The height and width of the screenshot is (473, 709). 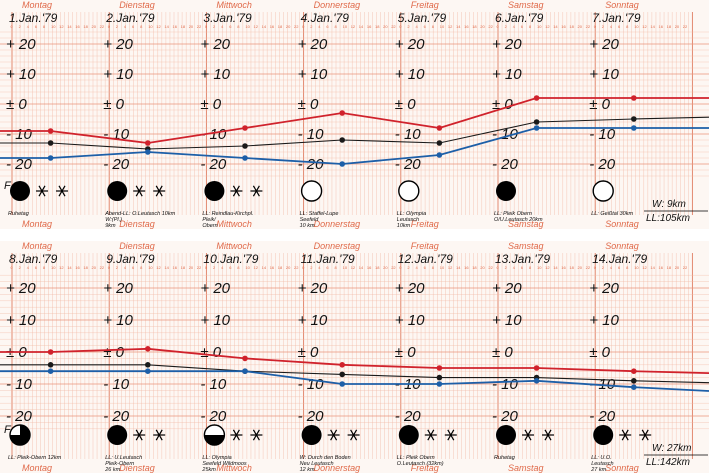 What do you see at coordinates (214, 440) in the screenshot?
I see `sky-half-fill` at bounding box center [214, 440].